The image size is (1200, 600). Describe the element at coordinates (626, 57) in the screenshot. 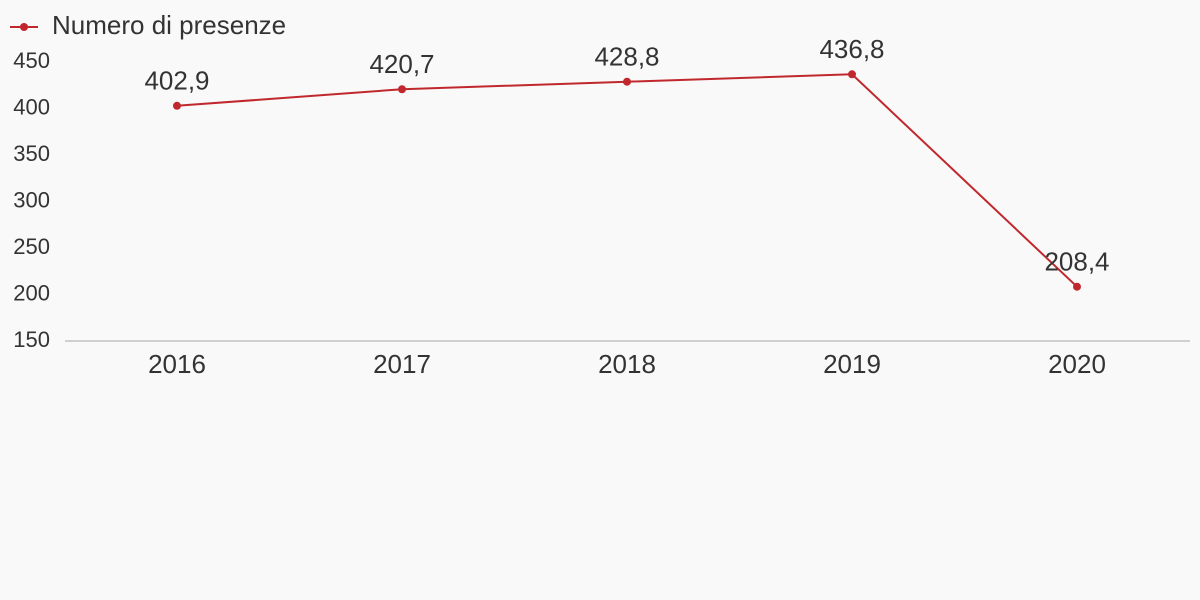

I see `data-label: 428,8` at that location.